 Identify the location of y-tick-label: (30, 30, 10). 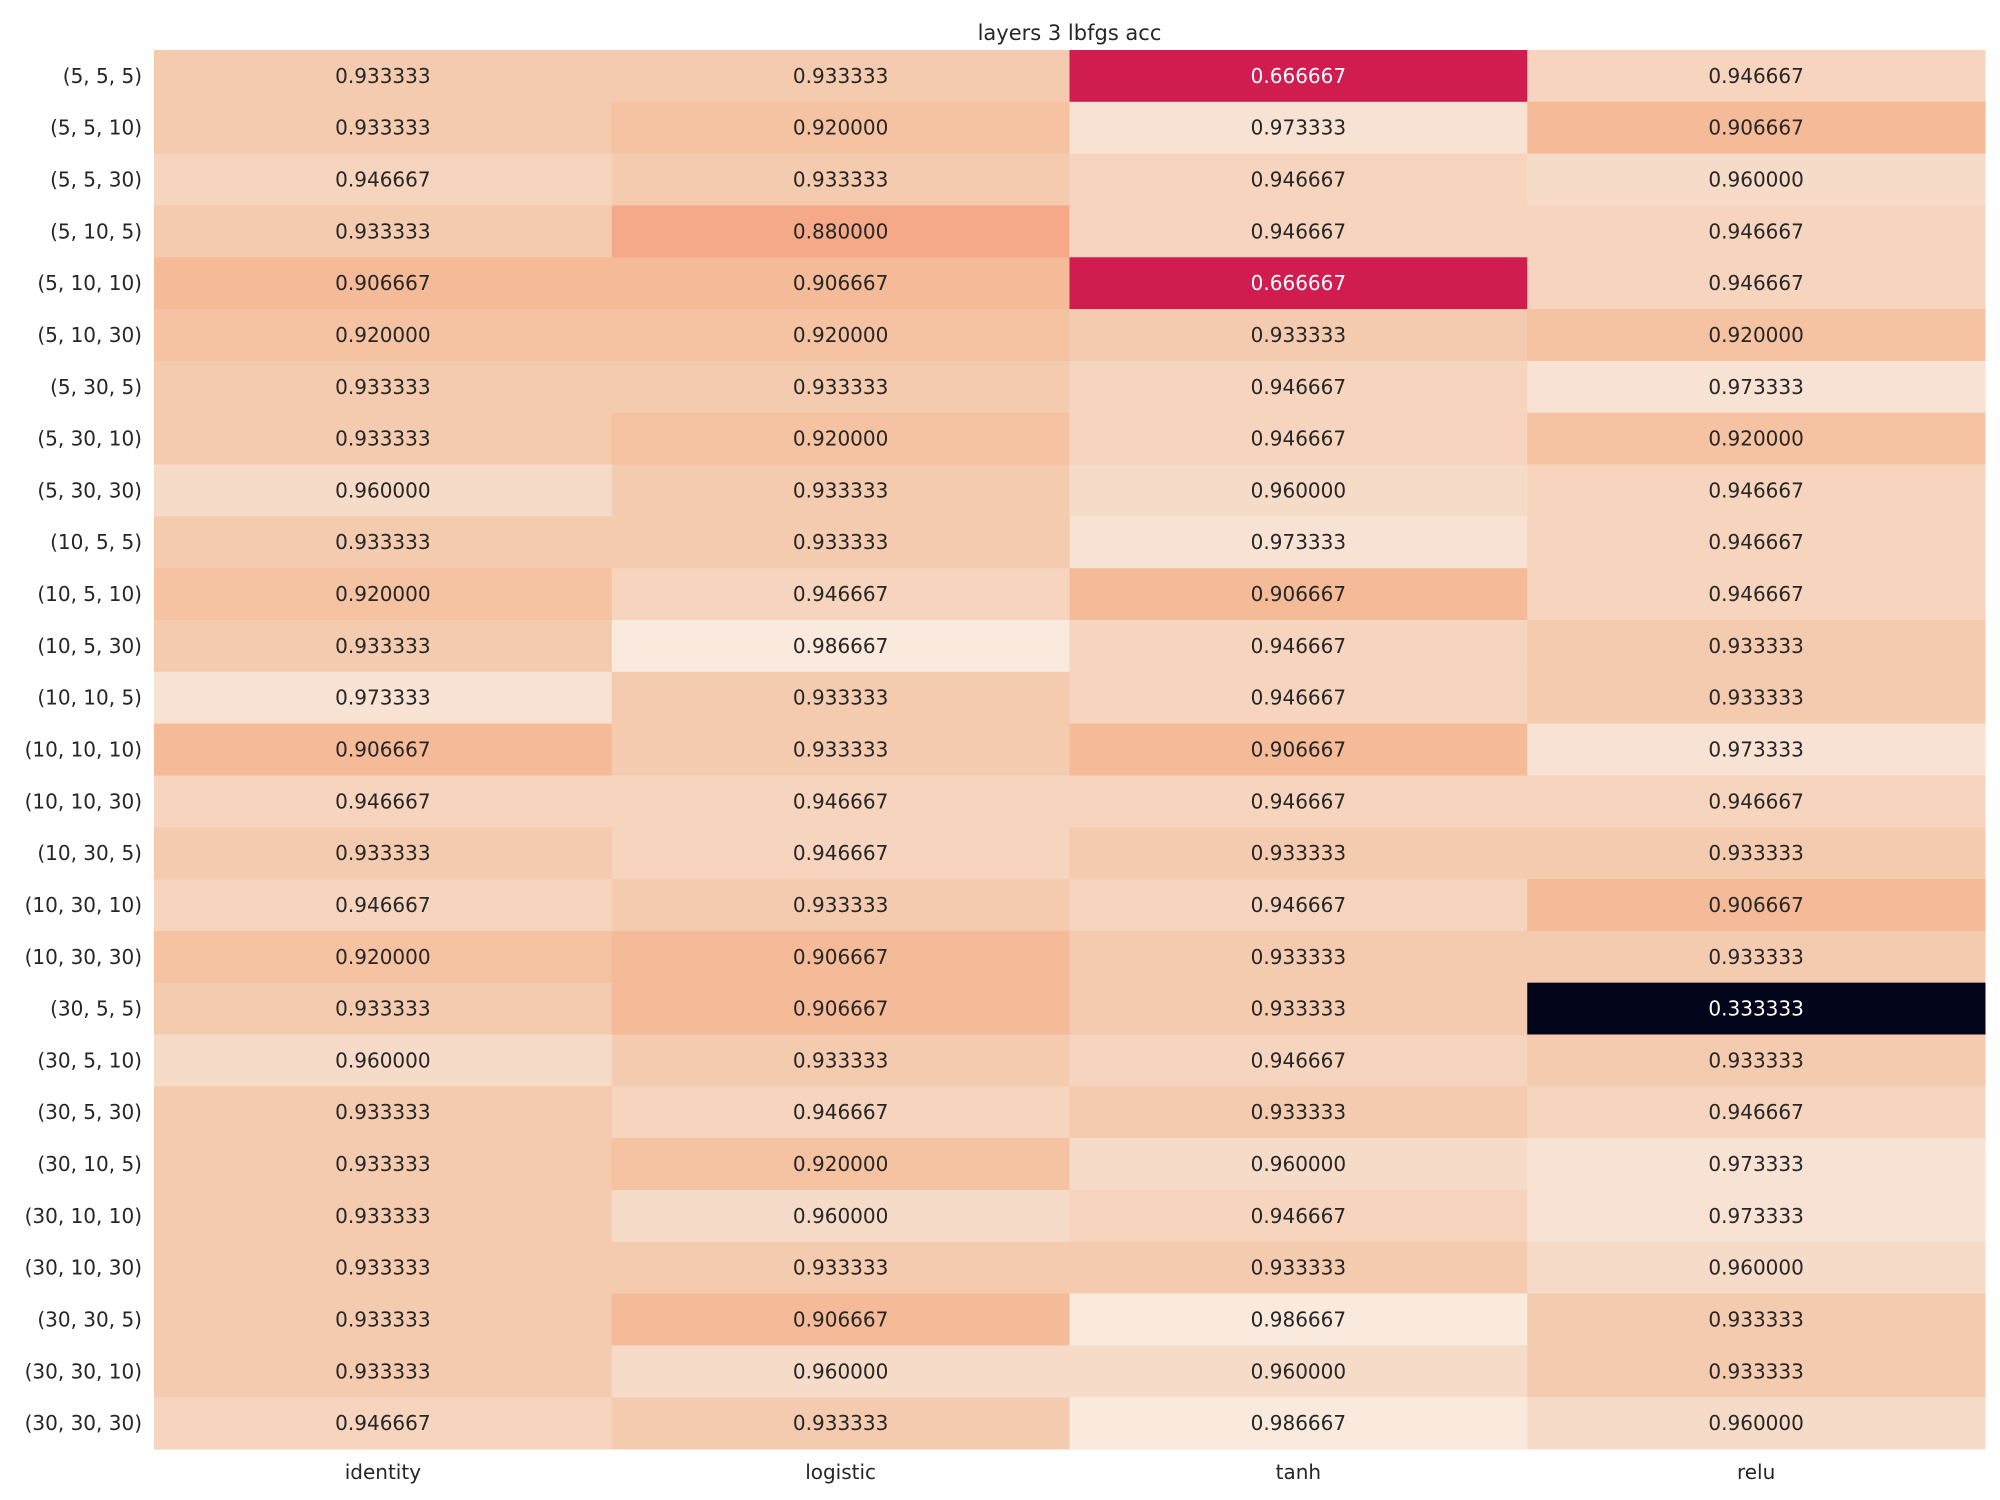
(83, 1371).